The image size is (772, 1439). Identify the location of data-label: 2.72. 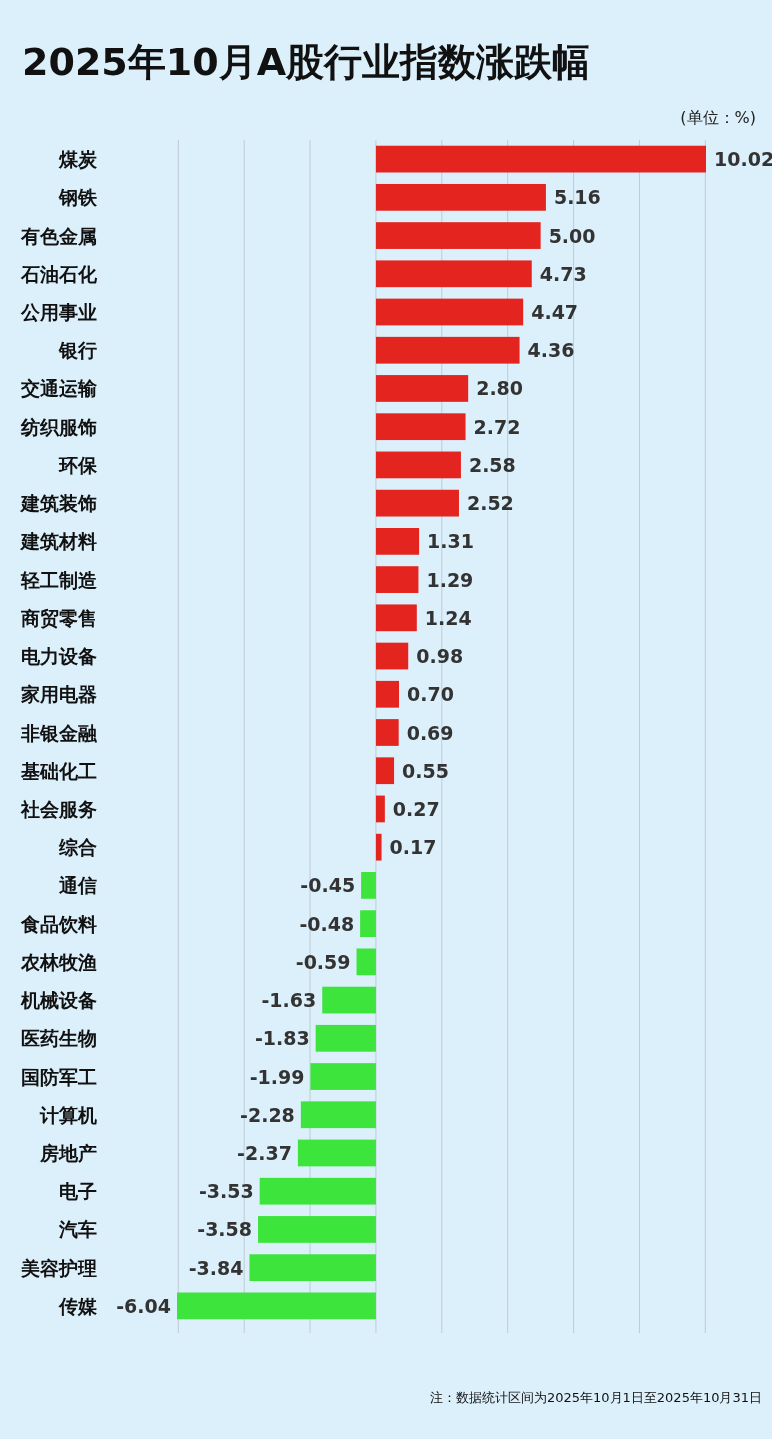
(497, 426).